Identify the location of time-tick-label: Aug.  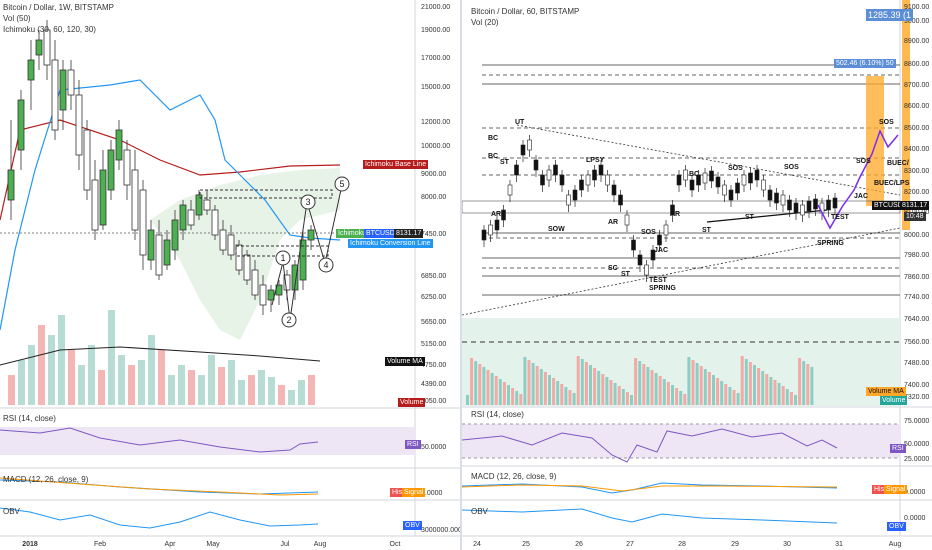
(895, 544).